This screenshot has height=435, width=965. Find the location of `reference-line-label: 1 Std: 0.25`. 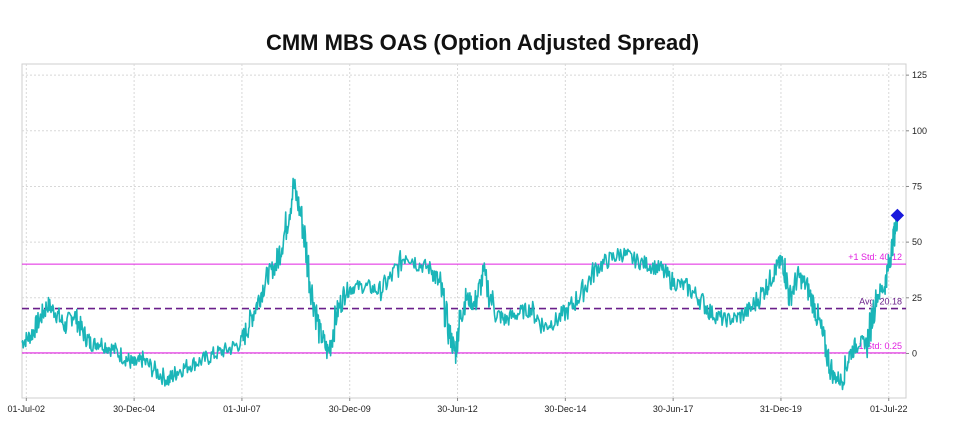

reference-line-label: 1 Std: 0.25 is located at coordinates (880, 346).